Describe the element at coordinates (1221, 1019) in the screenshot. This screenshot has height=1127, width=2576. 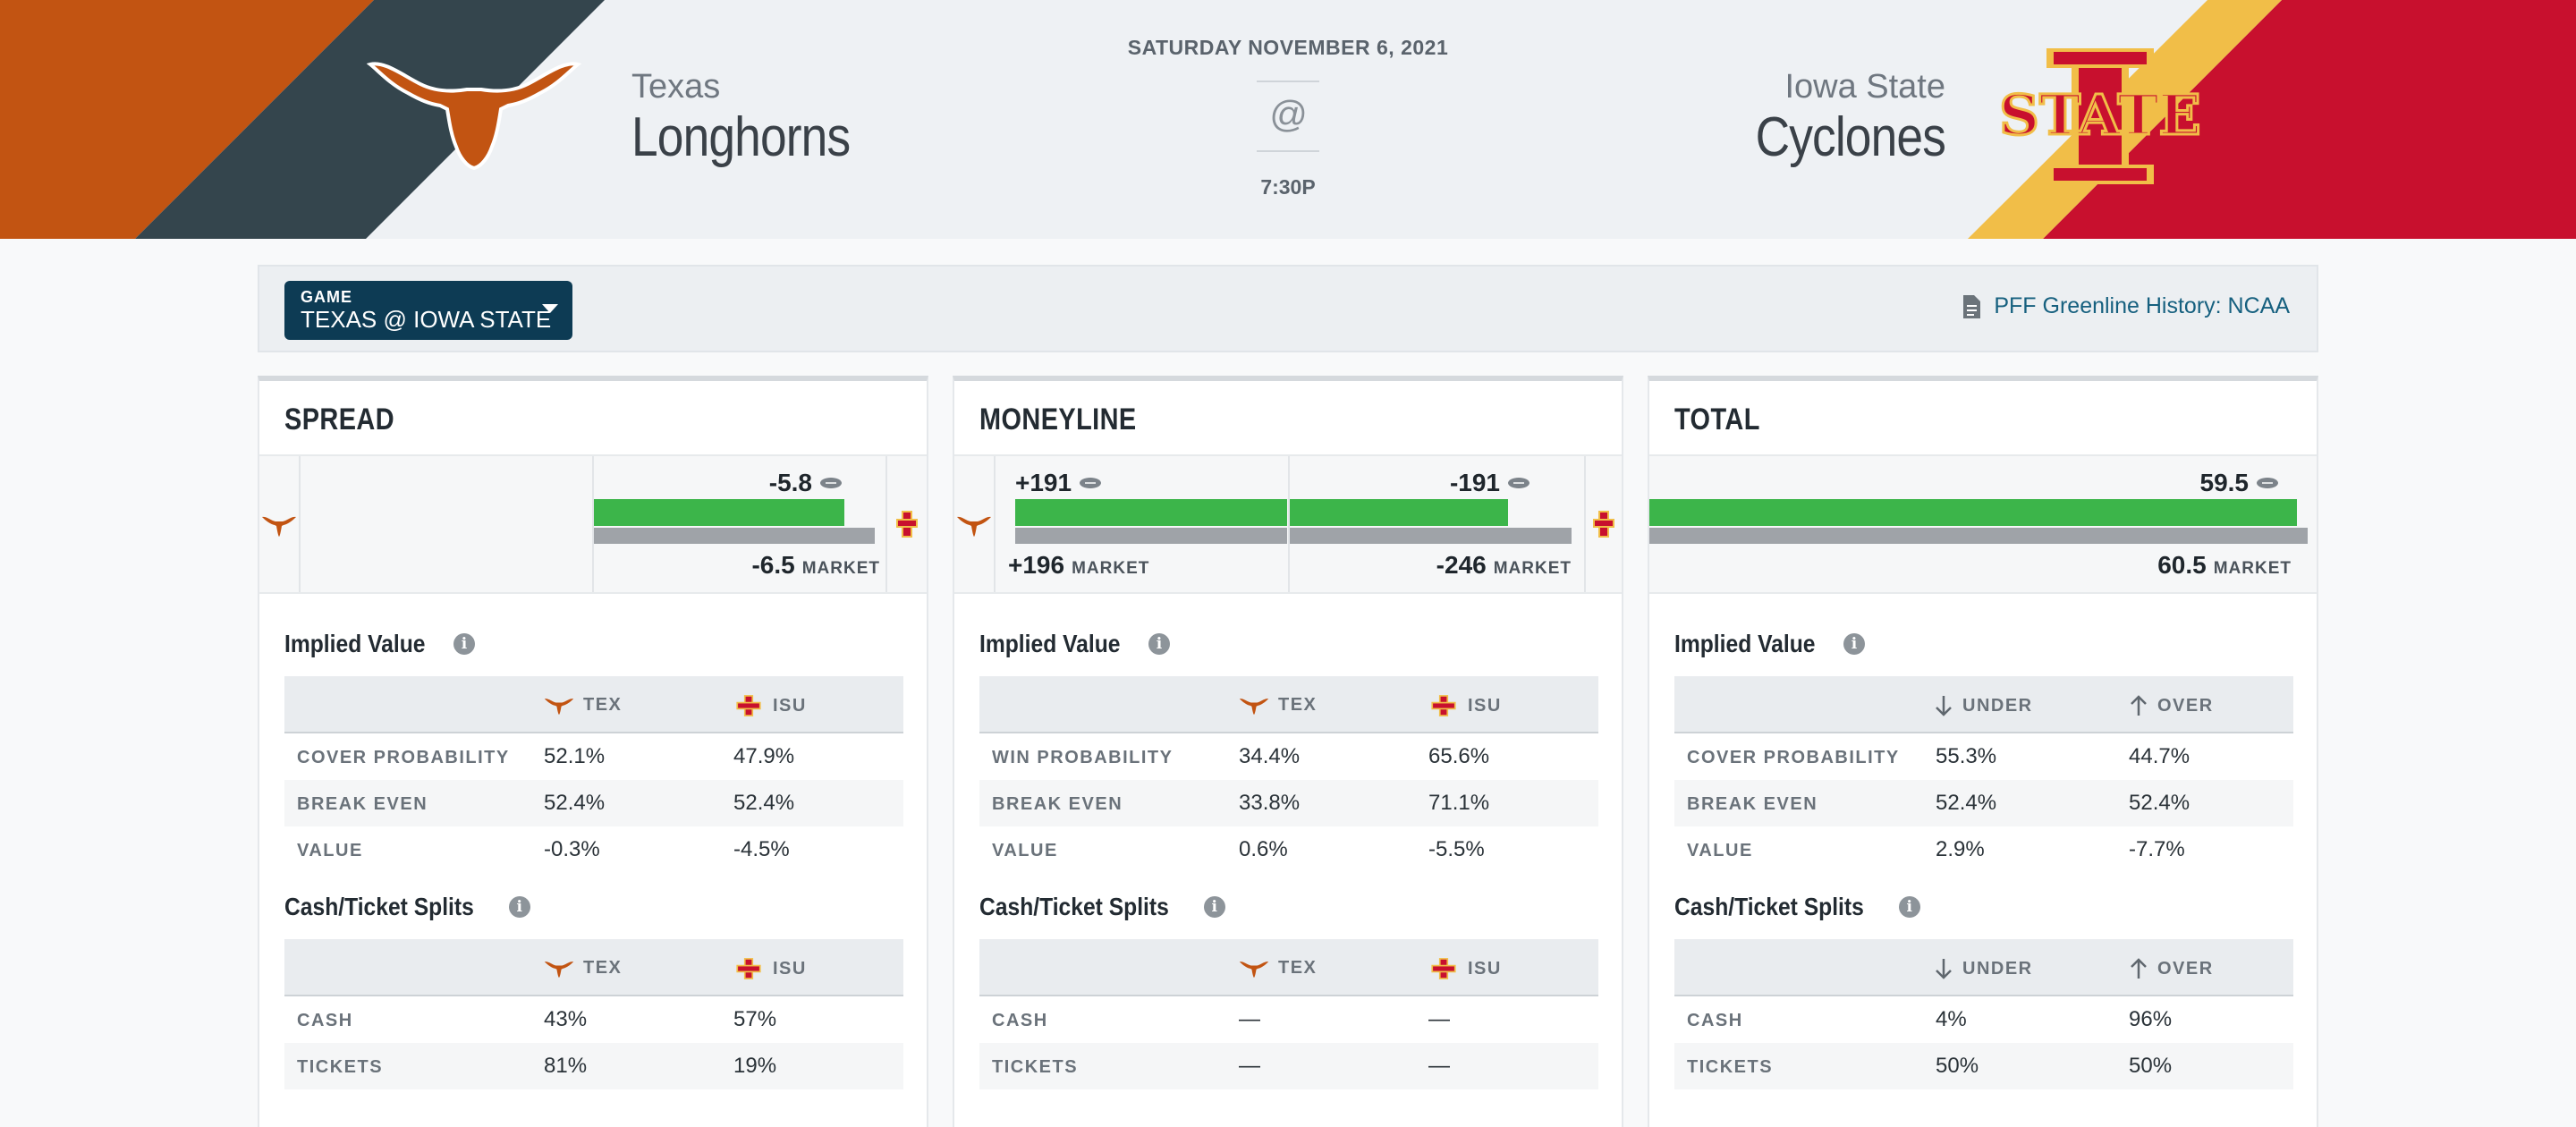
I see `table-row: CASH — —` at that location.